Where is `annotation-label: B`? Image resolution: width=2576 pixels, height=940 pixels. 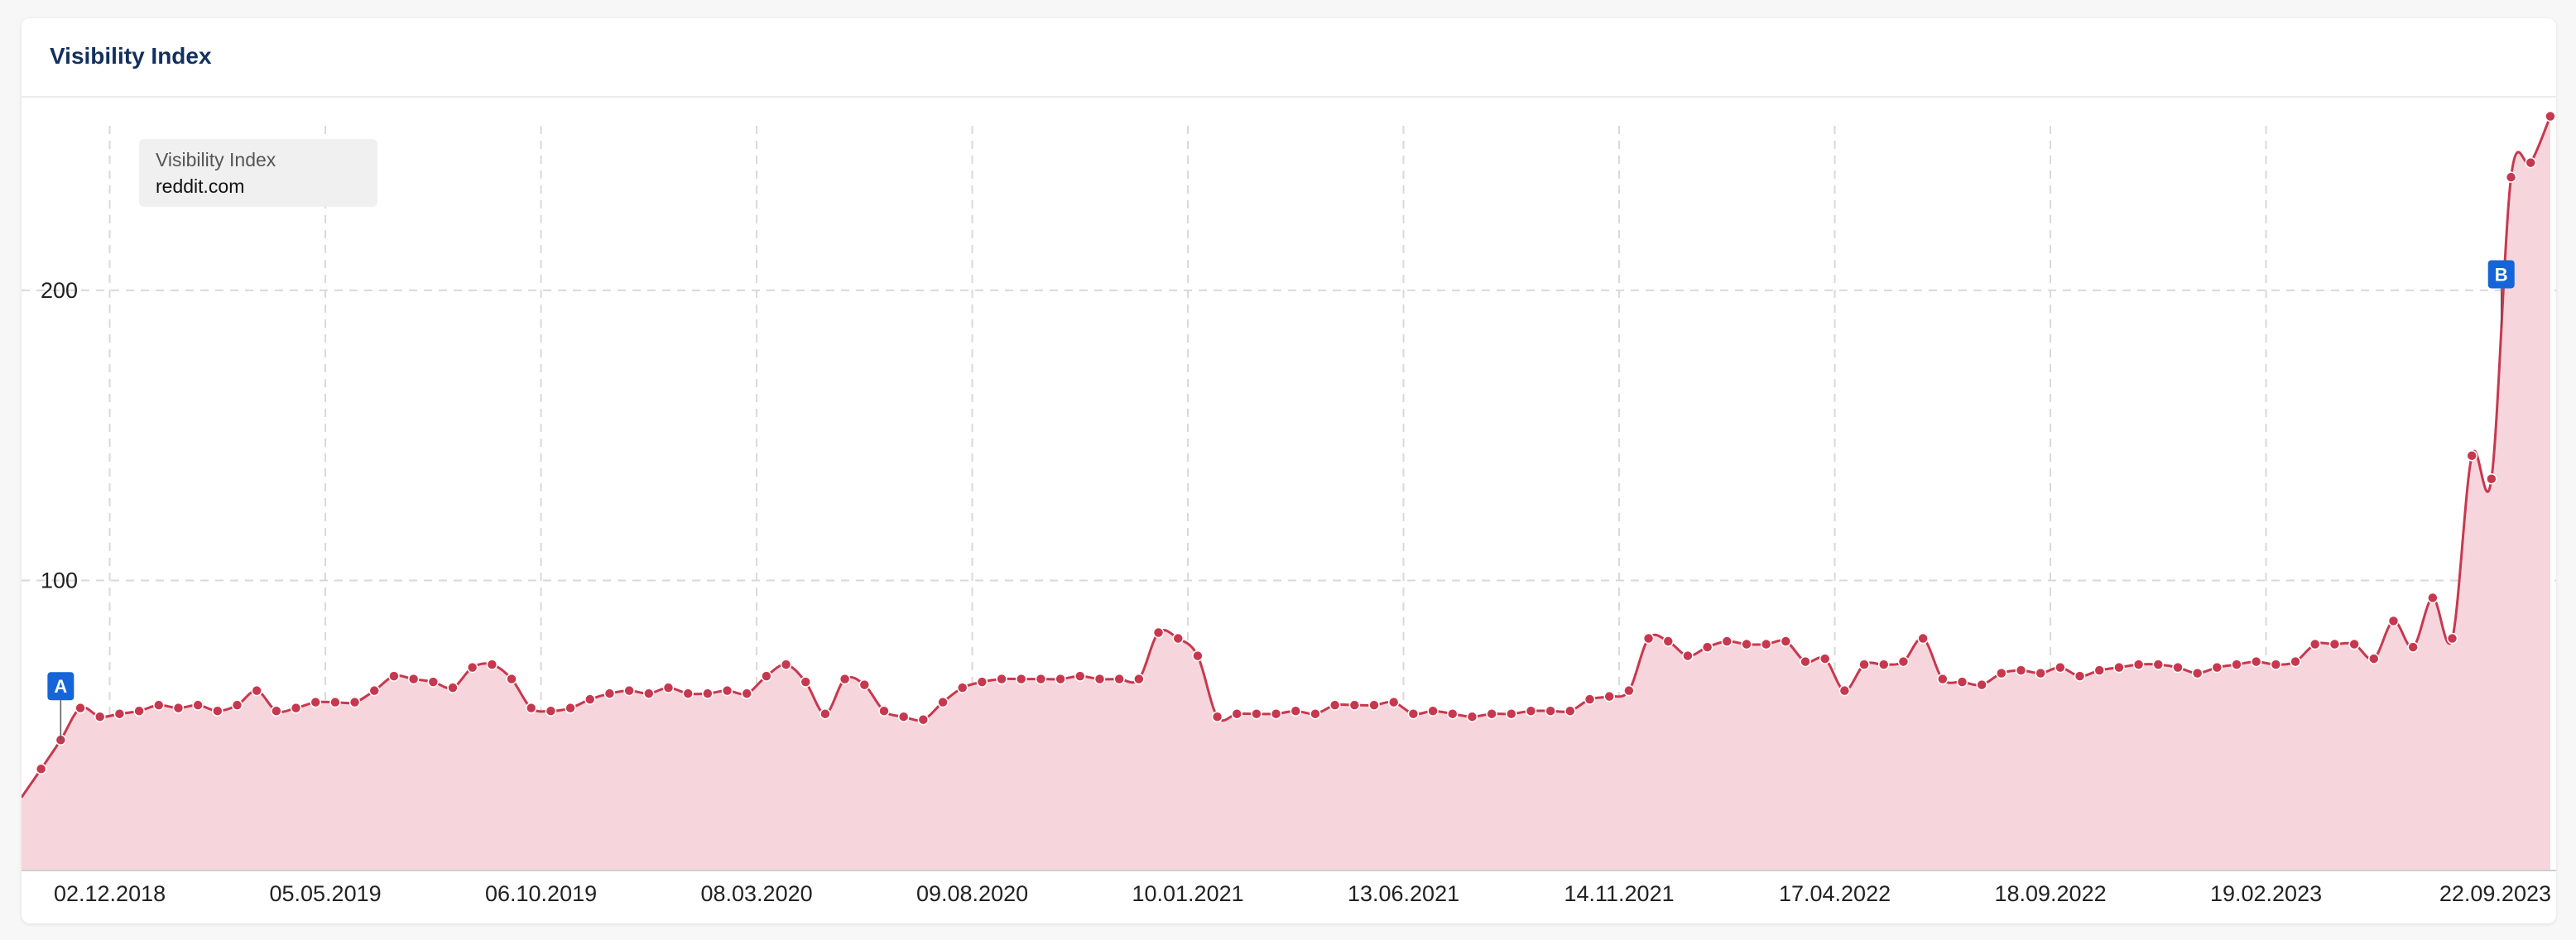 annotation-label: B is located at coordinates (2501, 274).